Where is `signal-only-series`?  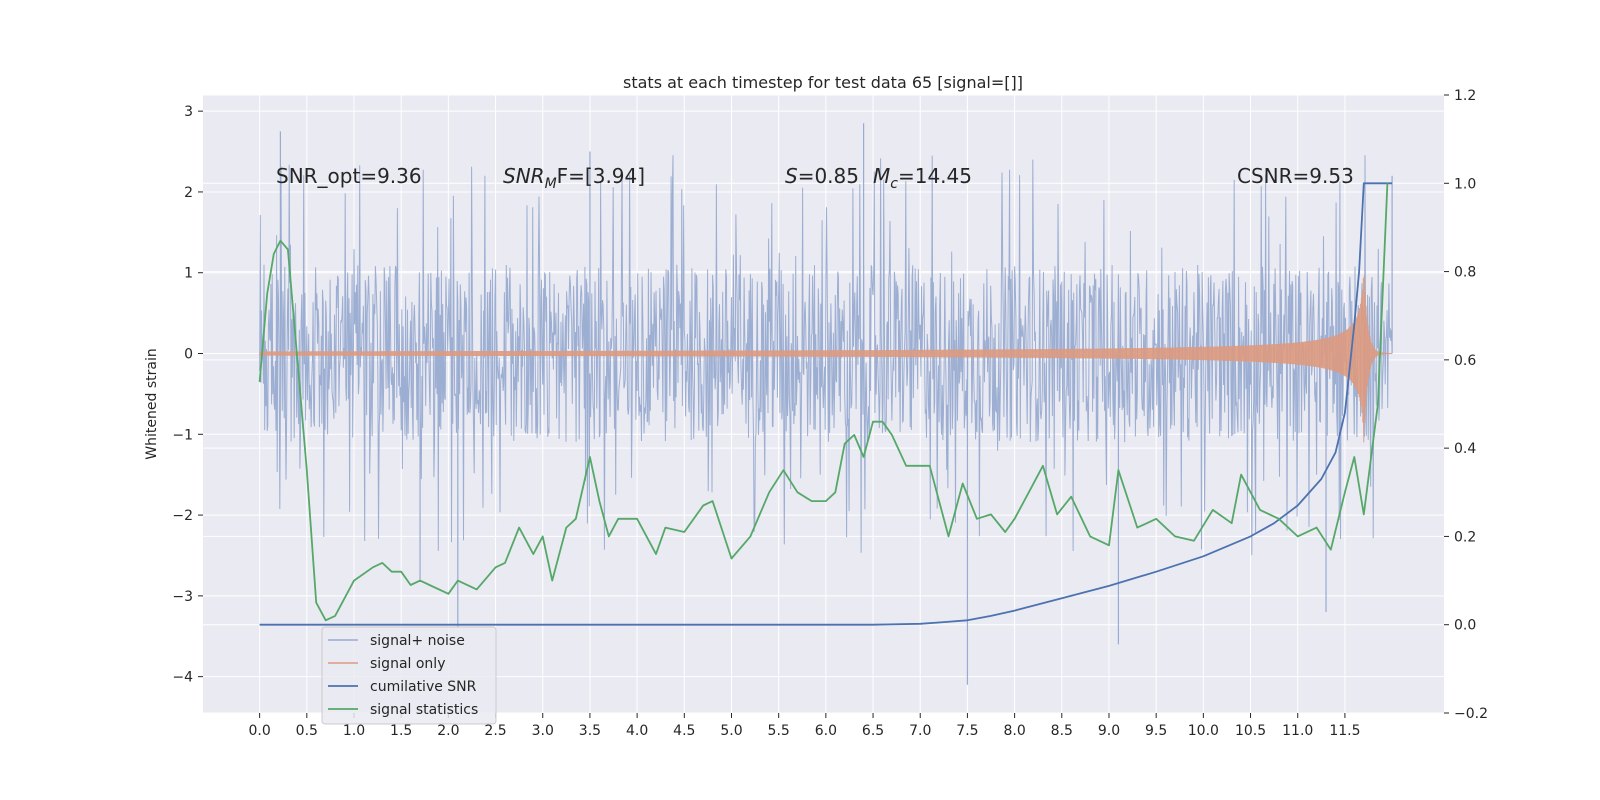
signal-only-series is located at coordinates (826, 359).